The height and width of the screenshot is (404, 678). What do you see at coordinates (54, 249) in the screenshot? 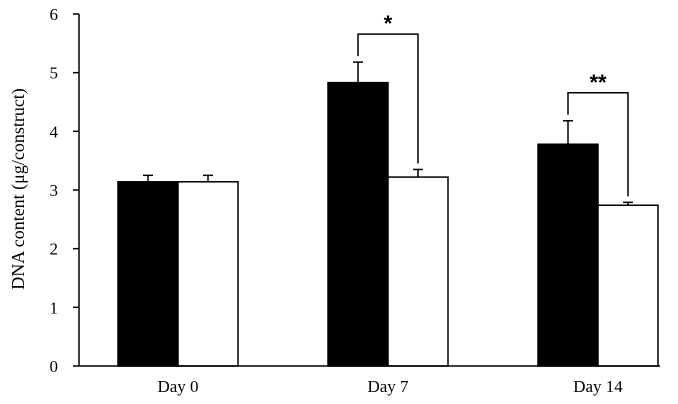
I see `y-tick-label: 2` at bounding box center [54, 249].